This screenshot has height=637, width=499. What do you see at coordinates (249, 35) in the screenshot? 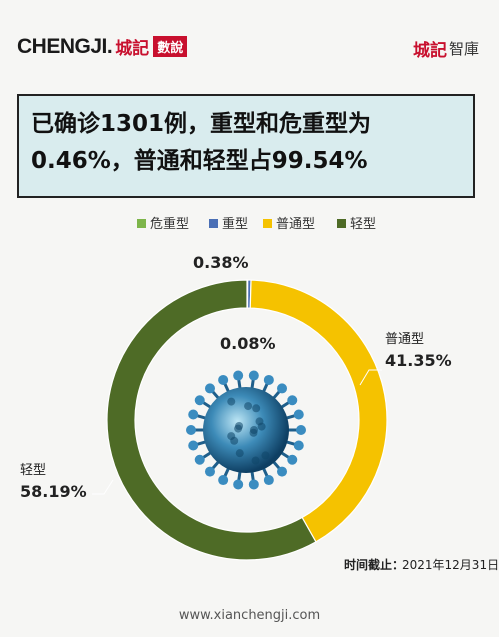
I see `header: CHENGJI. 城記 數說 城記 智庫` at bounding box center [249, 35].